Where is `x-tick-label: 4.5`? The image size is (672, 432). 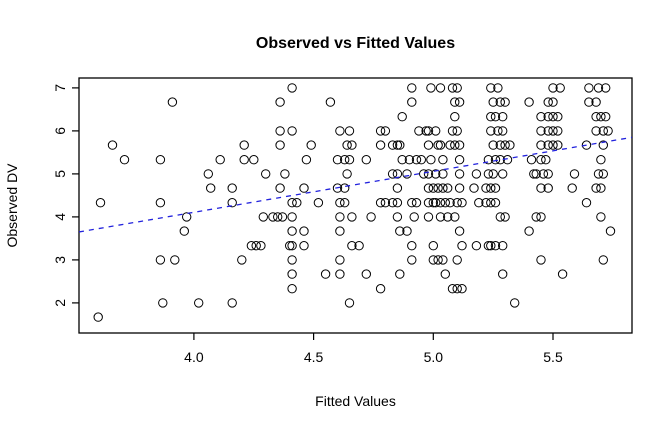
x-tick-label: 4.5 is located at coordinates (314, 357).